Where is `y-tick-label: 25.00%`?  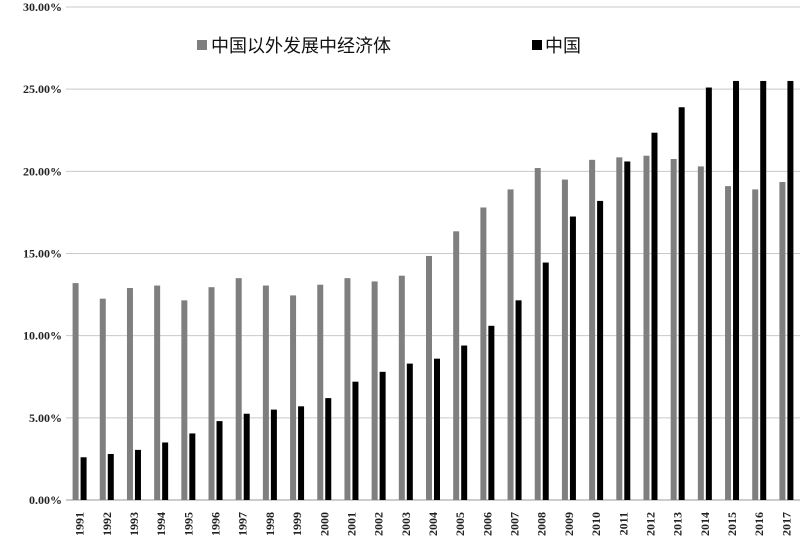
y-tick-label: 25.00% is located at coordinates (42, 89).